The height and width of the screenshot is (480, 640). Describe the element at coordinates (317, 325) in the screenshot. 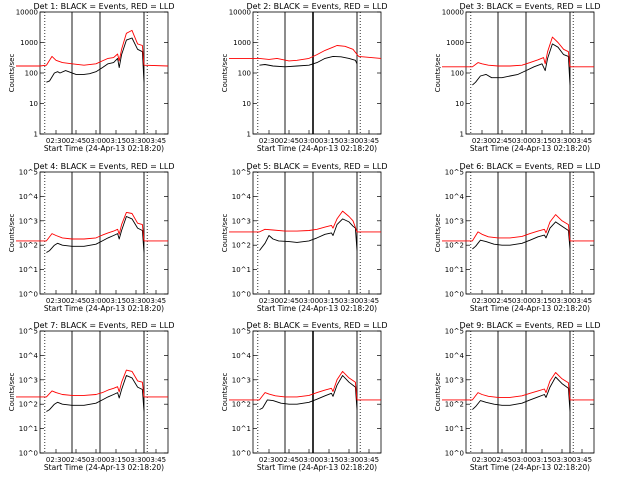

I see `panel-title: Det 8: BLACK = Events, RED = LLD` at that location.